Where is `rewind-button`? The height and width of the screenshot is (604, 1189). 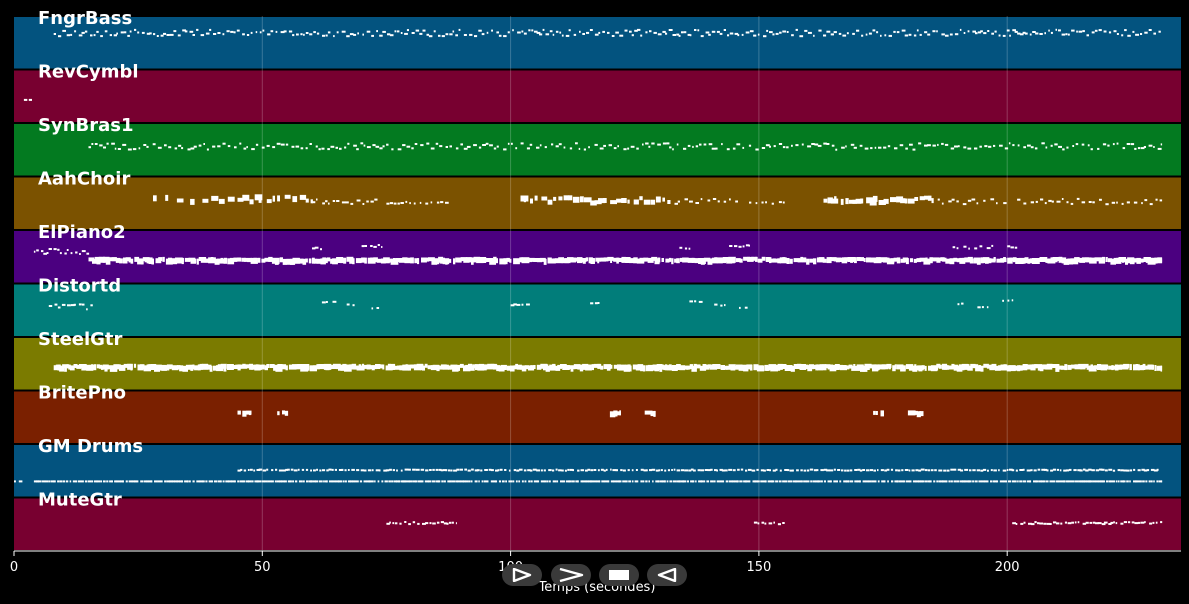 rewind-button is located at coordinates (667, 575).